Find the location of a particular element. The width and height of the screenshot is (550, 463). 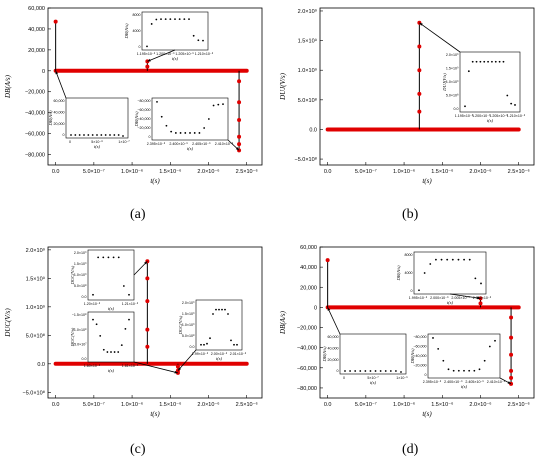

panel-b-inset-1-xtick-label: 1.200×10⁻⁶ is located at coordinates (481, 116).